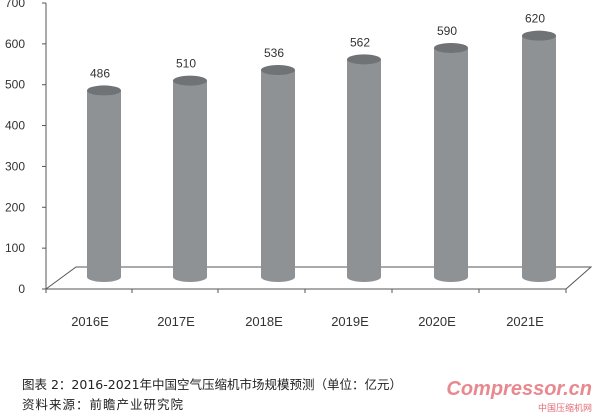  Describe the element at coordinates (15, 126) in the screenshot. I see `y-tick-label: 400` at that location.